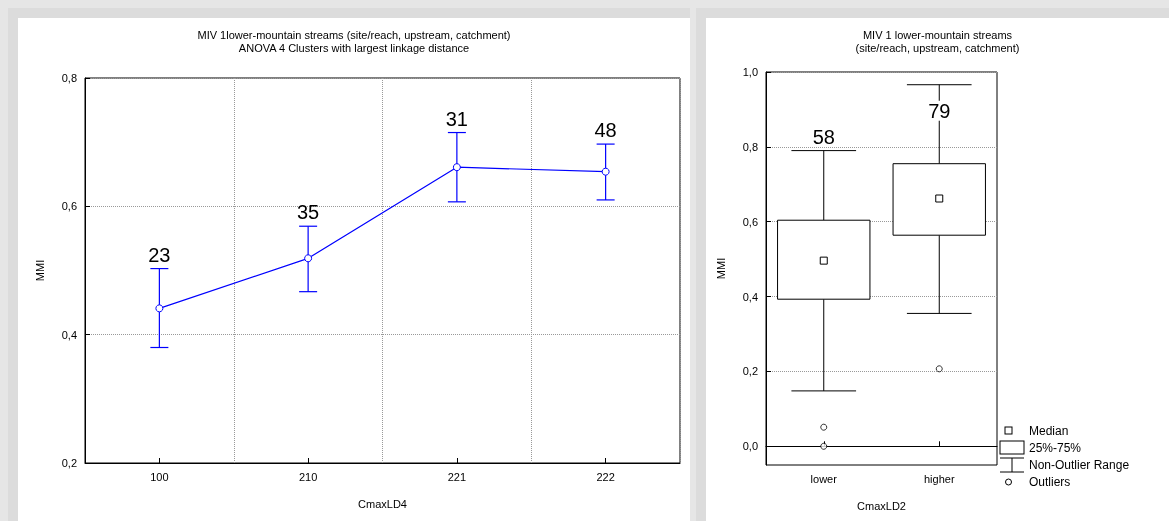 This screenshot has width=1169, height=521. I want to click on annotation: 35, so click(308, 212).